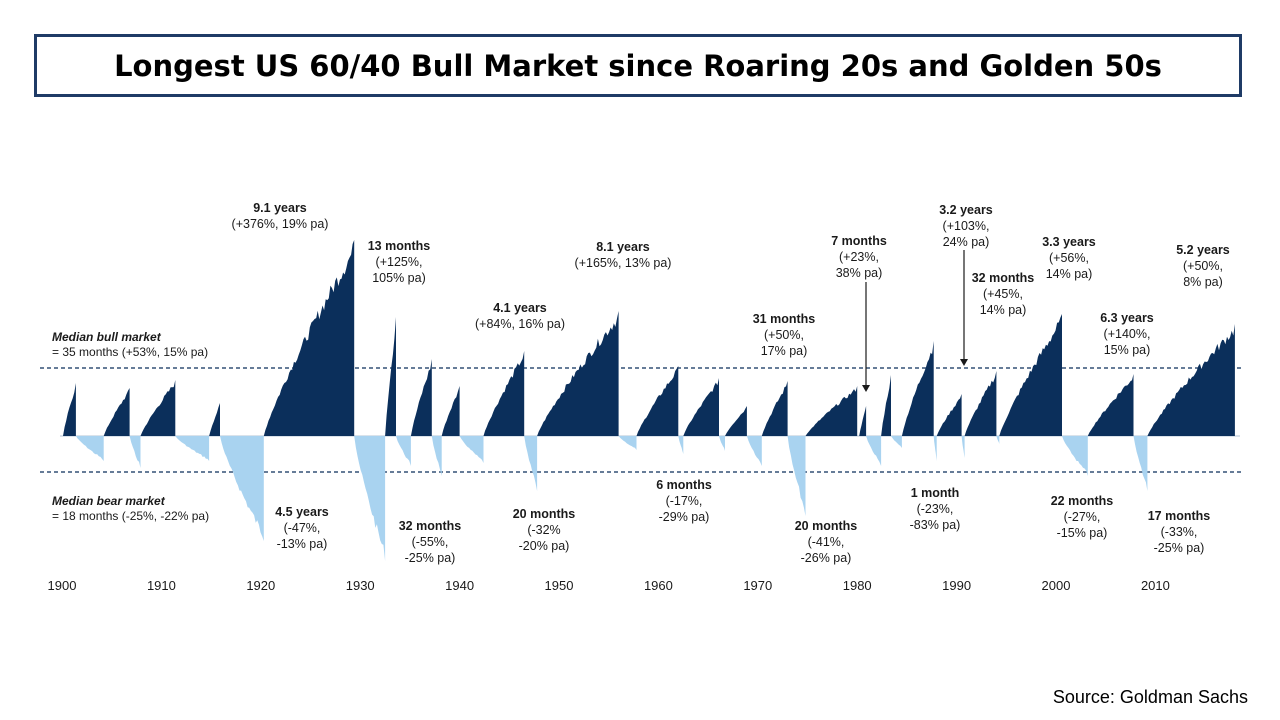  I want to click on x-tick-label: 1950, so click(559, 585).